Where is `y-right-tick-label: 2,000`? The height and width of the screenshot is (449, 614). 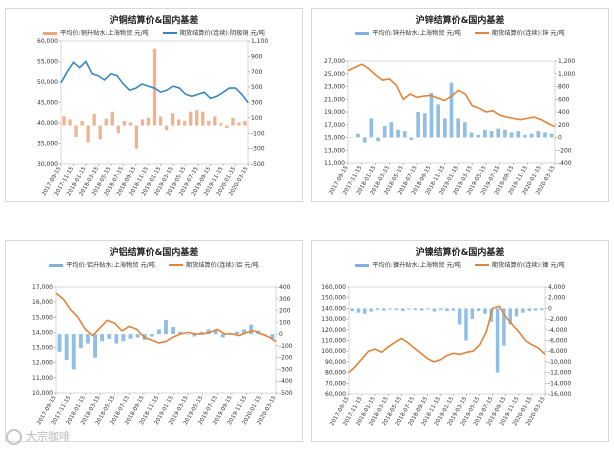 y-right-tick-label: 2,000 is located at coordinates (556, 298).